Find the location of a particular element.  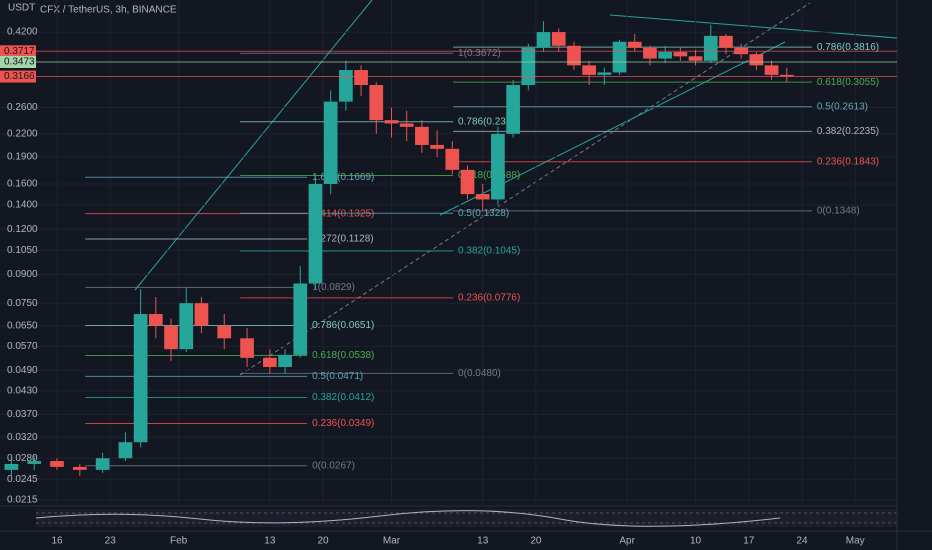

fib-label: 0.786(0.0651) is located at coordinates (343, 325).